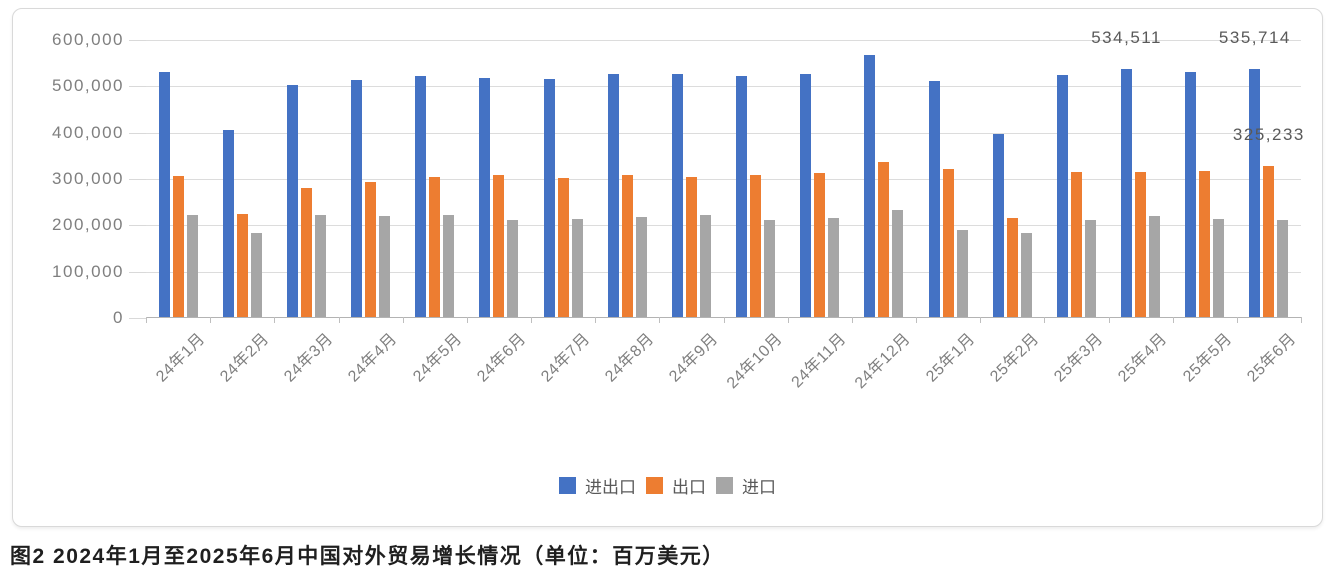  I want to click on x-axis-label: 24年7月, so click(566, 358).